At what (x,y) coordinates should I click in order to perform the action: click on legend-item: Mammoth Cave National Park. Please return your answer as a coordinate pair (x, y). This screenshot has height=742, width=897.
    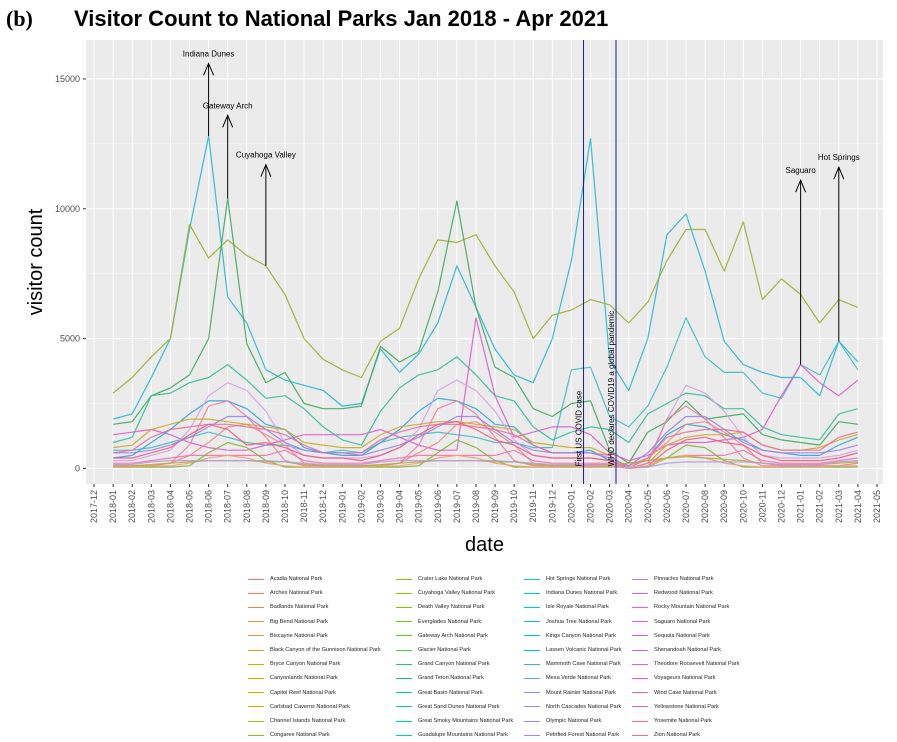
    Looking at the image, I should click on (572, 664).